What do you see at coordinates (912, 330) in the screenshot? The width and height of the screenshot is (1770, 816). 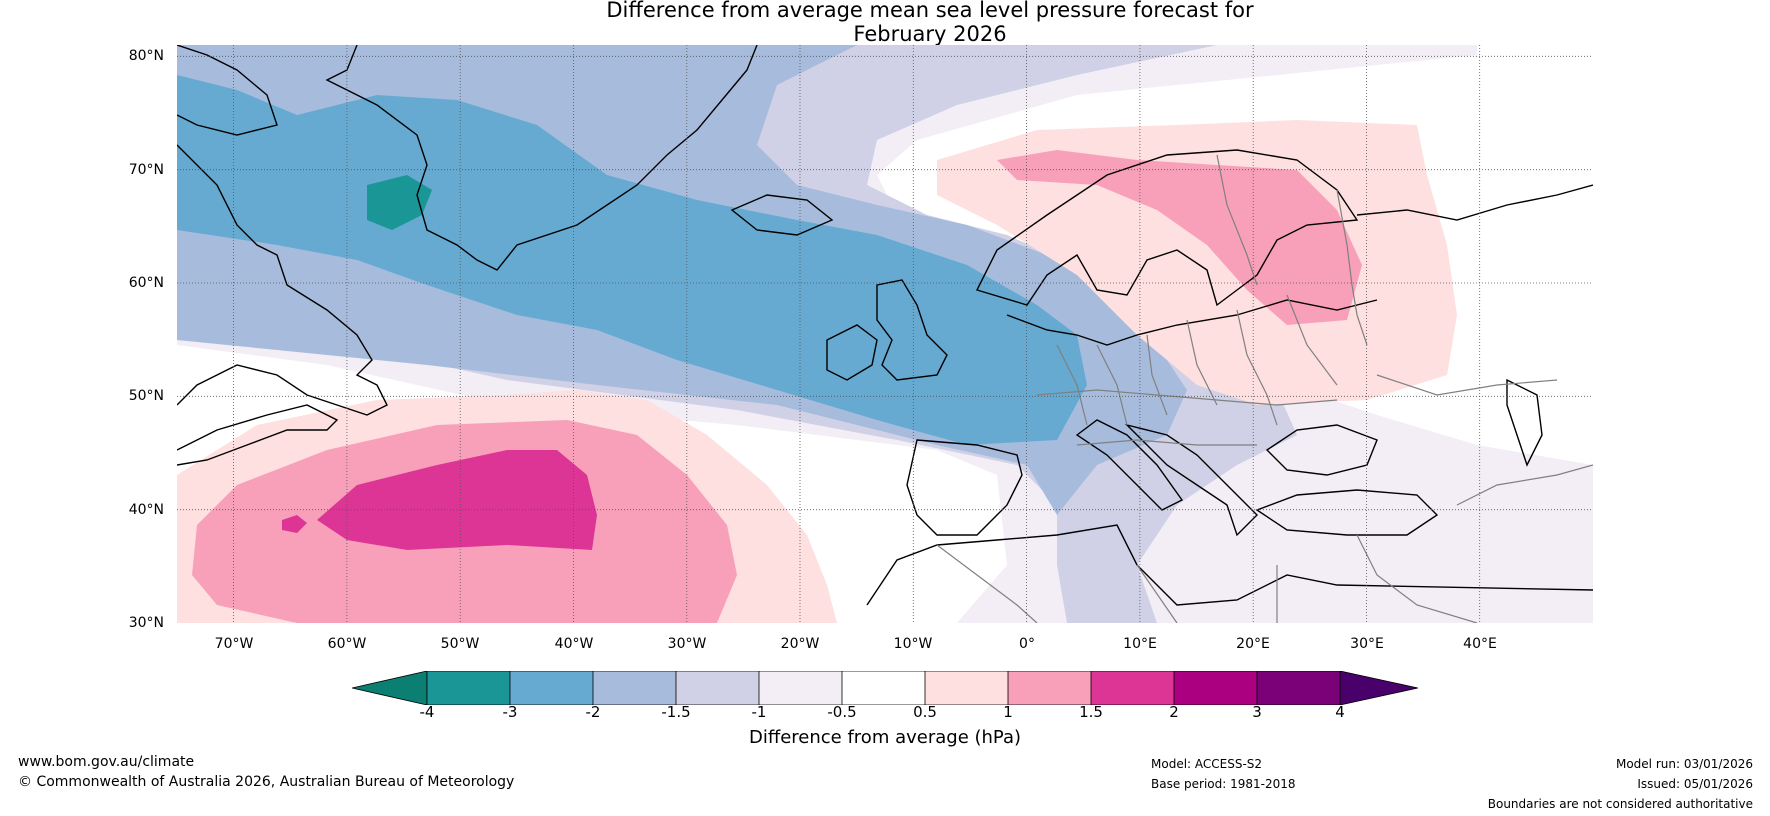 I see `coast-great-britain` at bounding box center [912, 330].